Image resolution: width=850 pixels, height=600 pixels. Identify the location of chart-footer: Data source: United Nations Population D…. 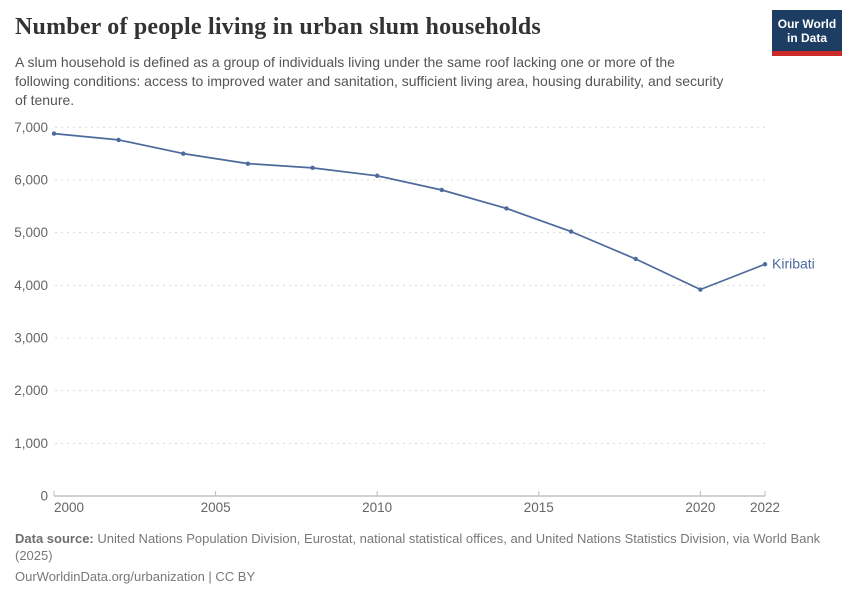
(425, 558).